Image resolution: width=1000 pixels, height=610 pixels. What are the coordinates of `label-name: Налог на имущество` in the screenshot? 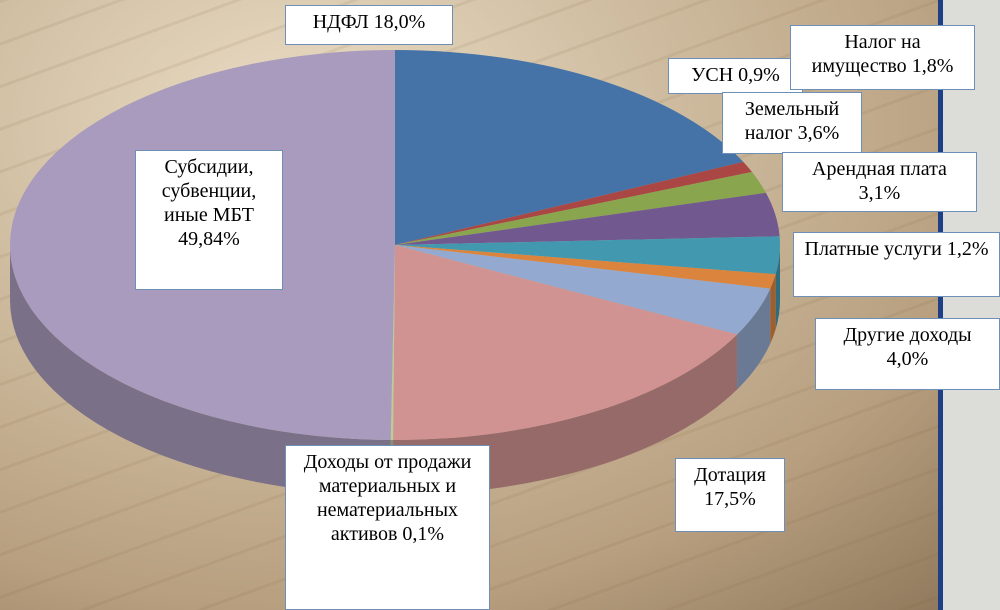 It's located at (866, 54).